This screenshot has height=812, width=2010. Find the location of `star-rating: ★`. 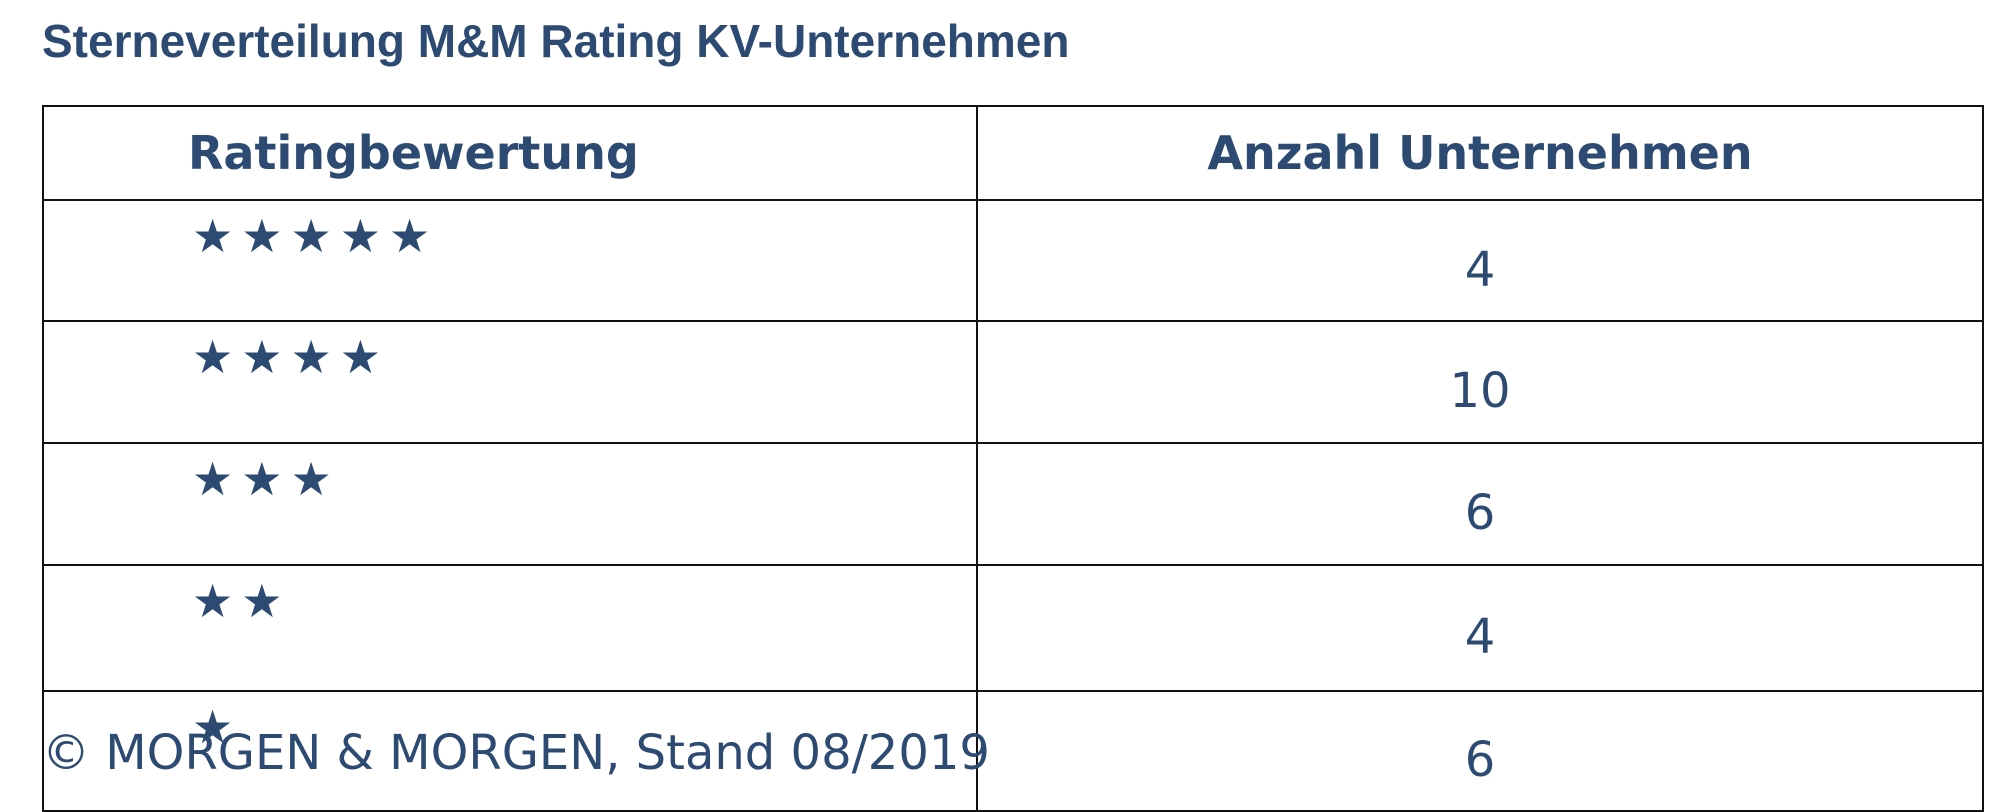

star-rating: ★ is located at coordinates (510, 751).